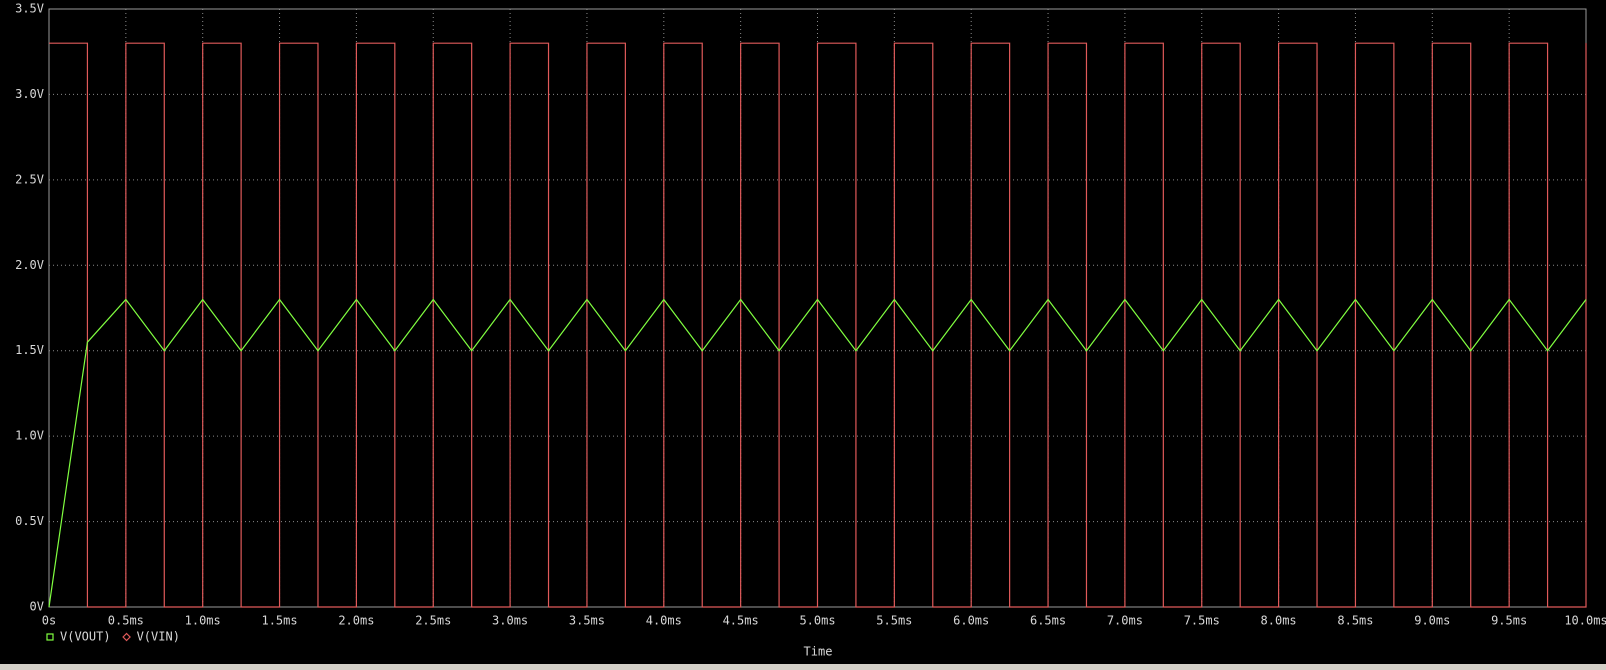  What do you see at coordinates (971, 621) in the screenshot?
I see `x-tick-label: 6.0ms` at bounding box center [971, 621].